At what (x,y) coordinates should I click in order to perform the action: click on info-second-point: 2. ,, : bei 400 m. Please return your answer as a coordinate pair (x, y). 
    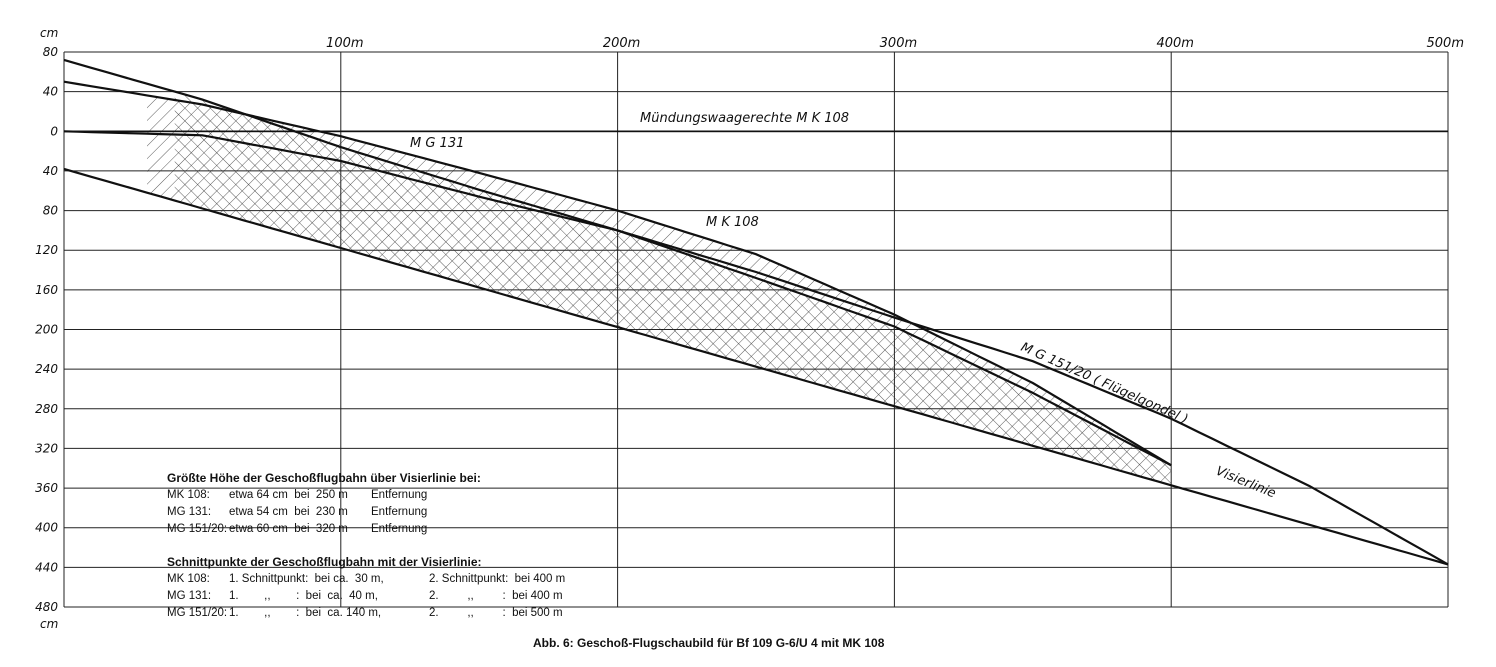
    Looking at the image, I should click on (496, 596).